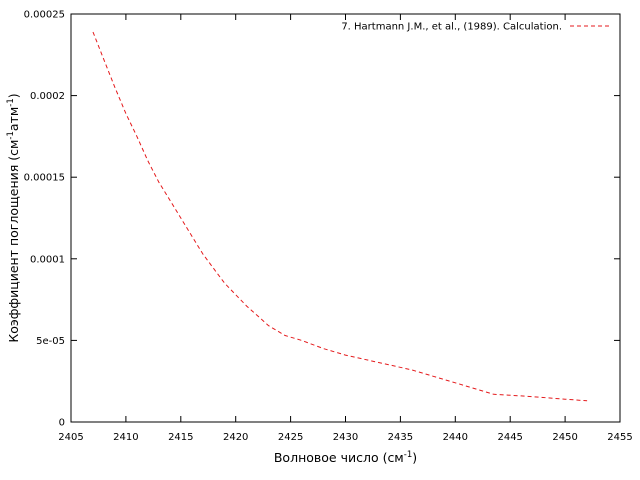 This screenshot has width=640, height=480. What do you see at coordinates (564, 437) in the screenshot?
I see `x-tick-label: 2450` at bounding box center [564, 437].